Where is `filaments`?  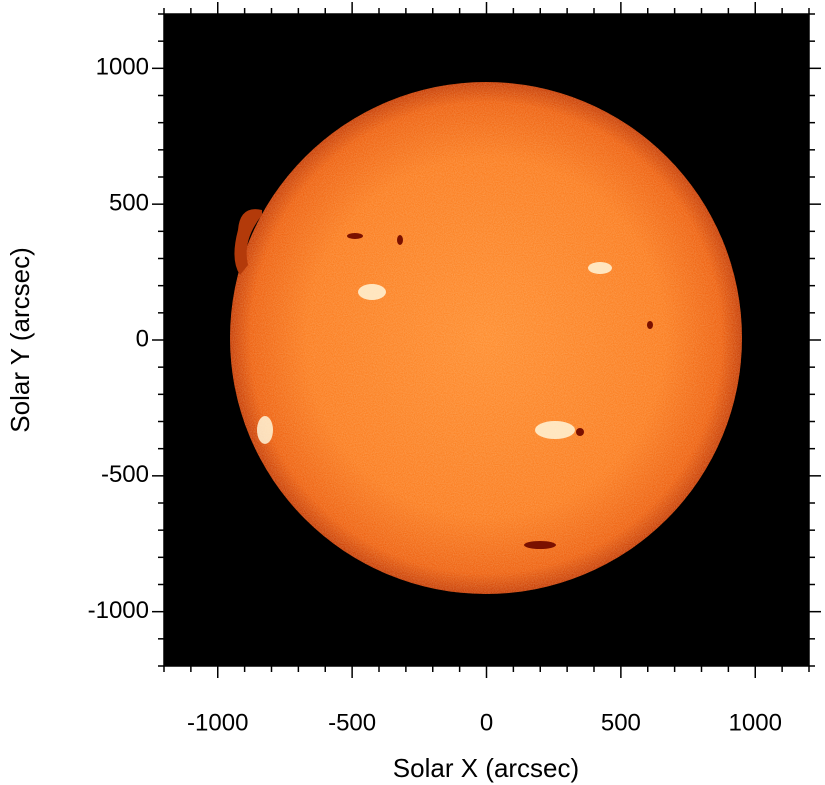
filaments is located at coordinates (500, 391).